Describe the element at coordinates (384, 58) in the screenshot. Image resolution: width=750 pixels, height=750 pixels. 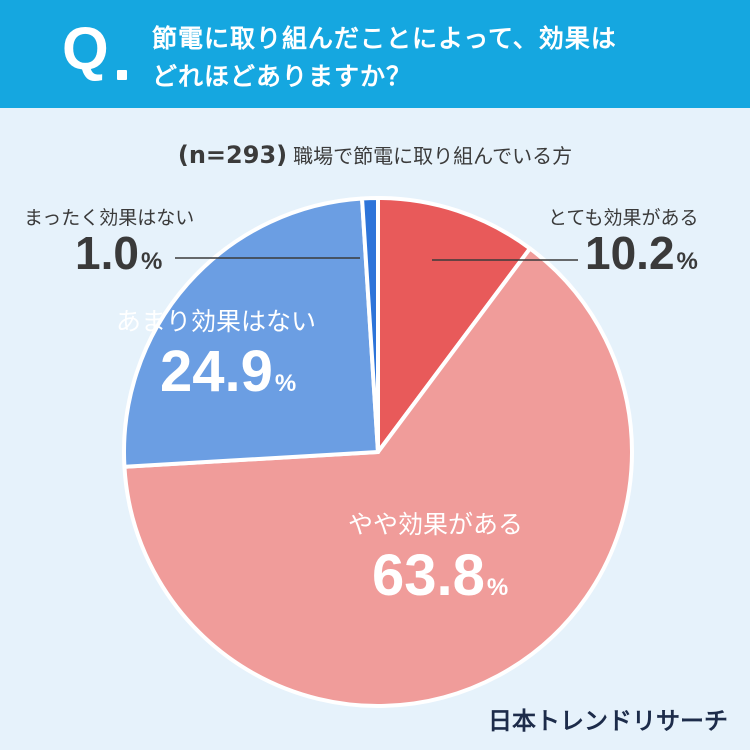
I see `question-text: 節電に取り組んだことによって、効果は どれほどありますか？` at that location.